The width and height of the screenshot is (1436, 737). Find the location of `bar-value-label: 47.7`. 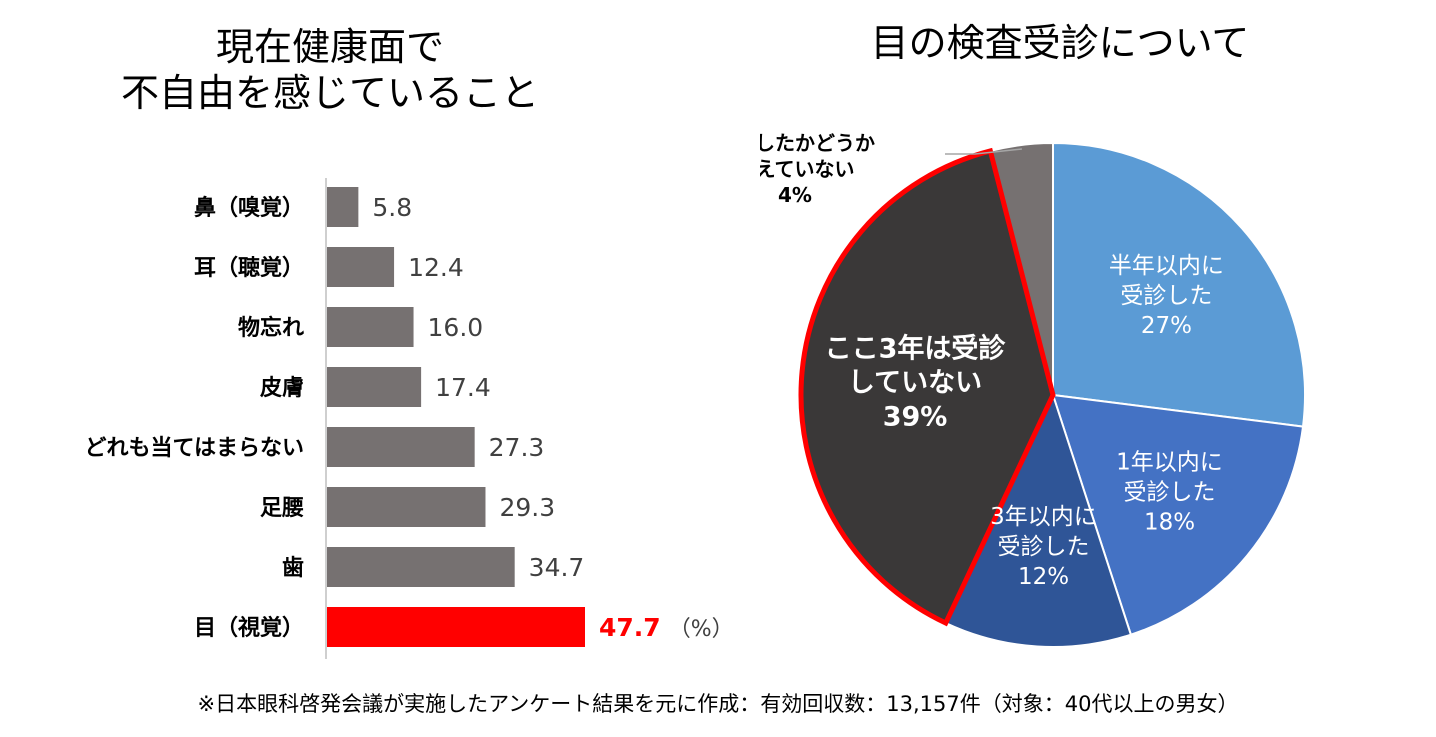

bar-value-label: 47.7 is located at coordinates (630, 627).